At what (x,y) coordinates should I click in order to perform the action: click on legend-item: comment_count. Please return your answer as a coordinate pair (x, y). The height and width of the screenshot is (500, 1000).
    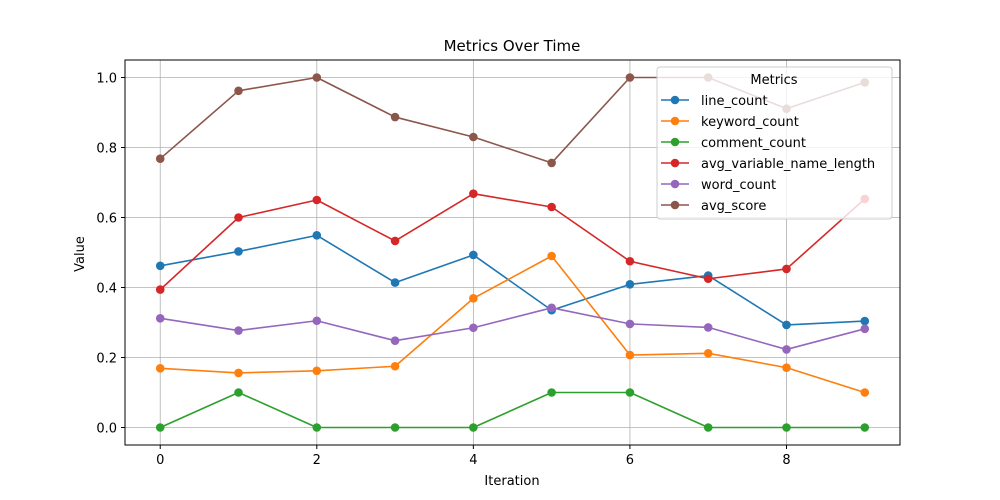
    Looking at the image, I should click on (733, 143).